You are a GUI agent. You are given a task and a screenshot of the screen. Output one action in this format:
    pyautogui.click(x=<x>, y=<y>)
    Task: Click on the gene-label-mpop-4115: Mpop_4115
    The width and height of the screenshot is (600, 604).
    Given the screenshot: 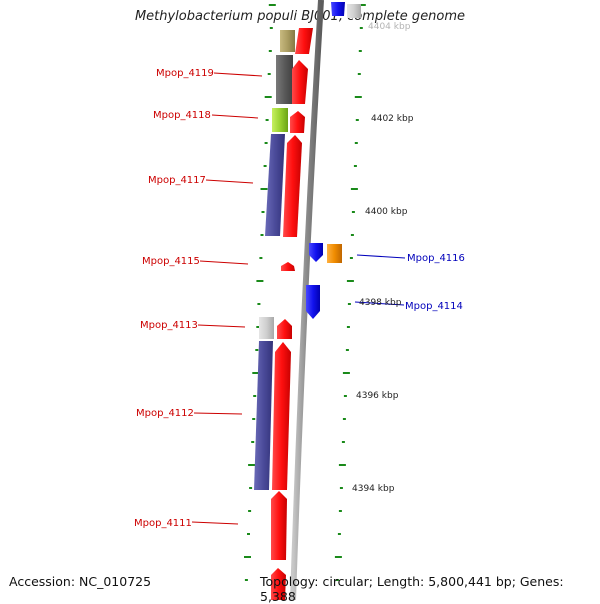 What is the action you would take?
    pyautogui.click(x=171, y=261)
    